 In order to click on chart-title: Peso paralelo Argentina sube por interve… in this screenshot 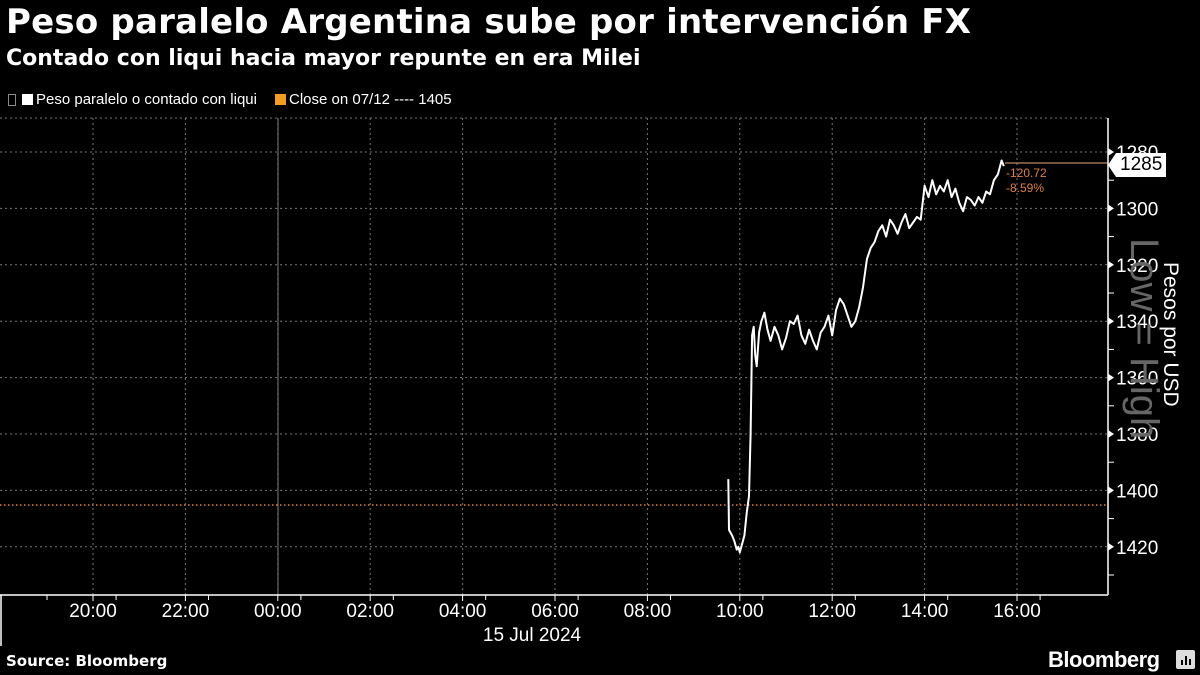, I will do `click(489, 22)`.